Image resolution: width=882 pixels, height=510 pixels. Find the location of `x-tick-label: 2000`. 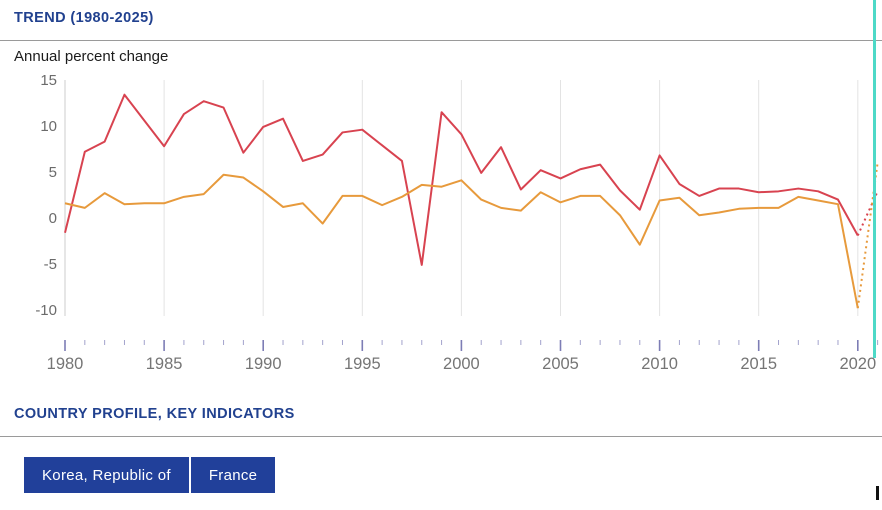

x-tick-label: 2000 is located at coordinates (461, 364).